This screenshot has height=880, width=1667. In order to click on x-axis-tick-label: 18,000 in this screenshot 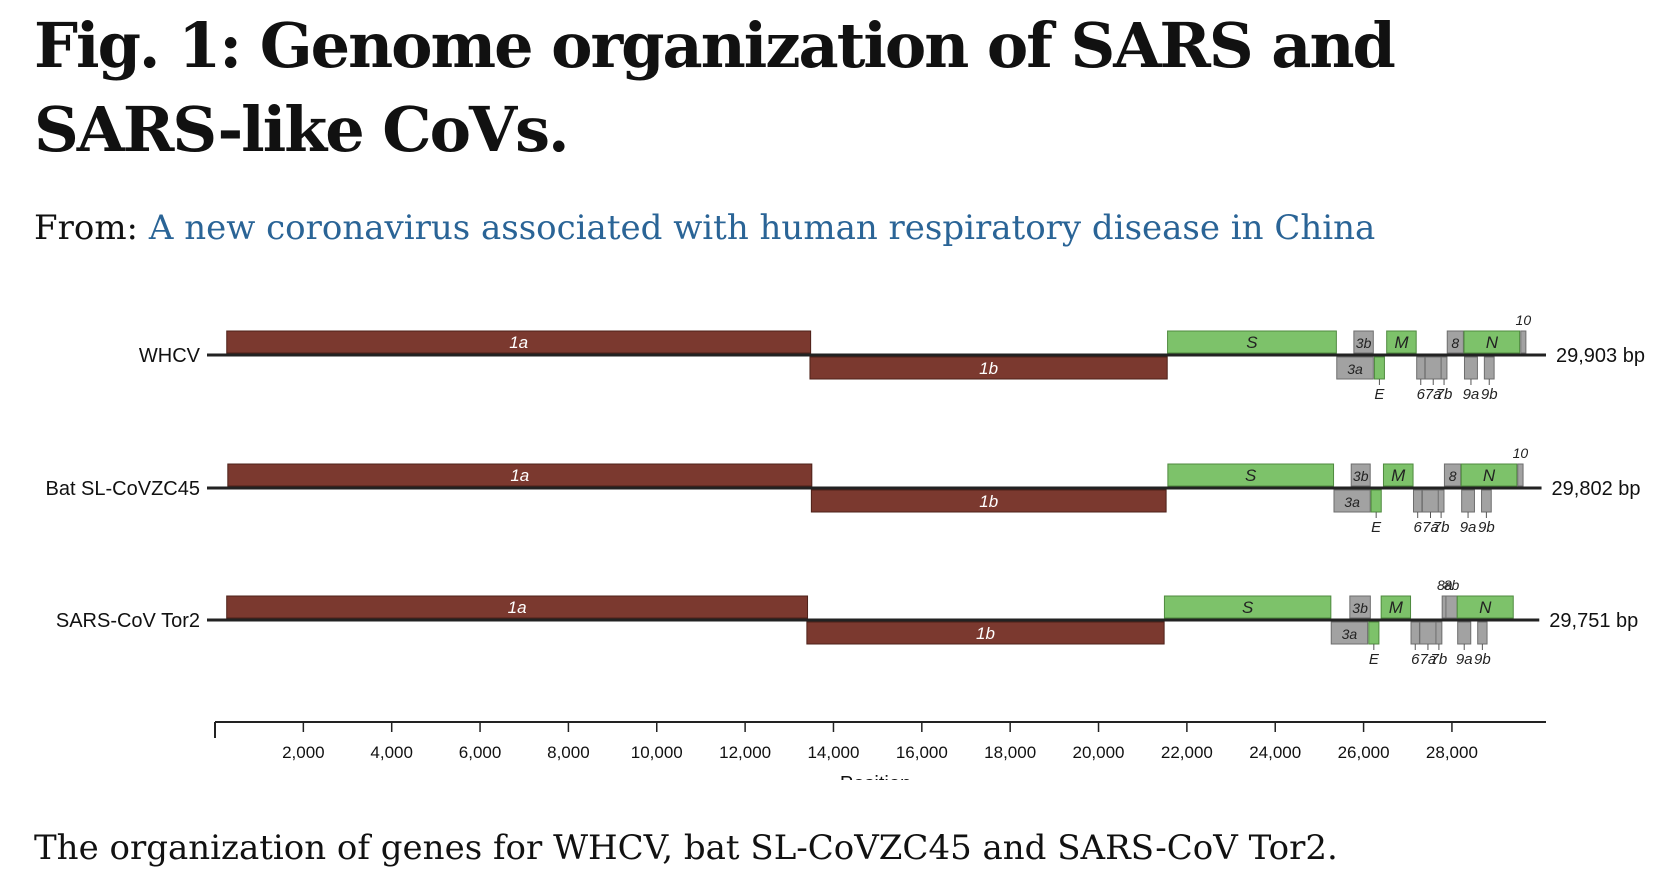, I will do `click(1010, 752)`.